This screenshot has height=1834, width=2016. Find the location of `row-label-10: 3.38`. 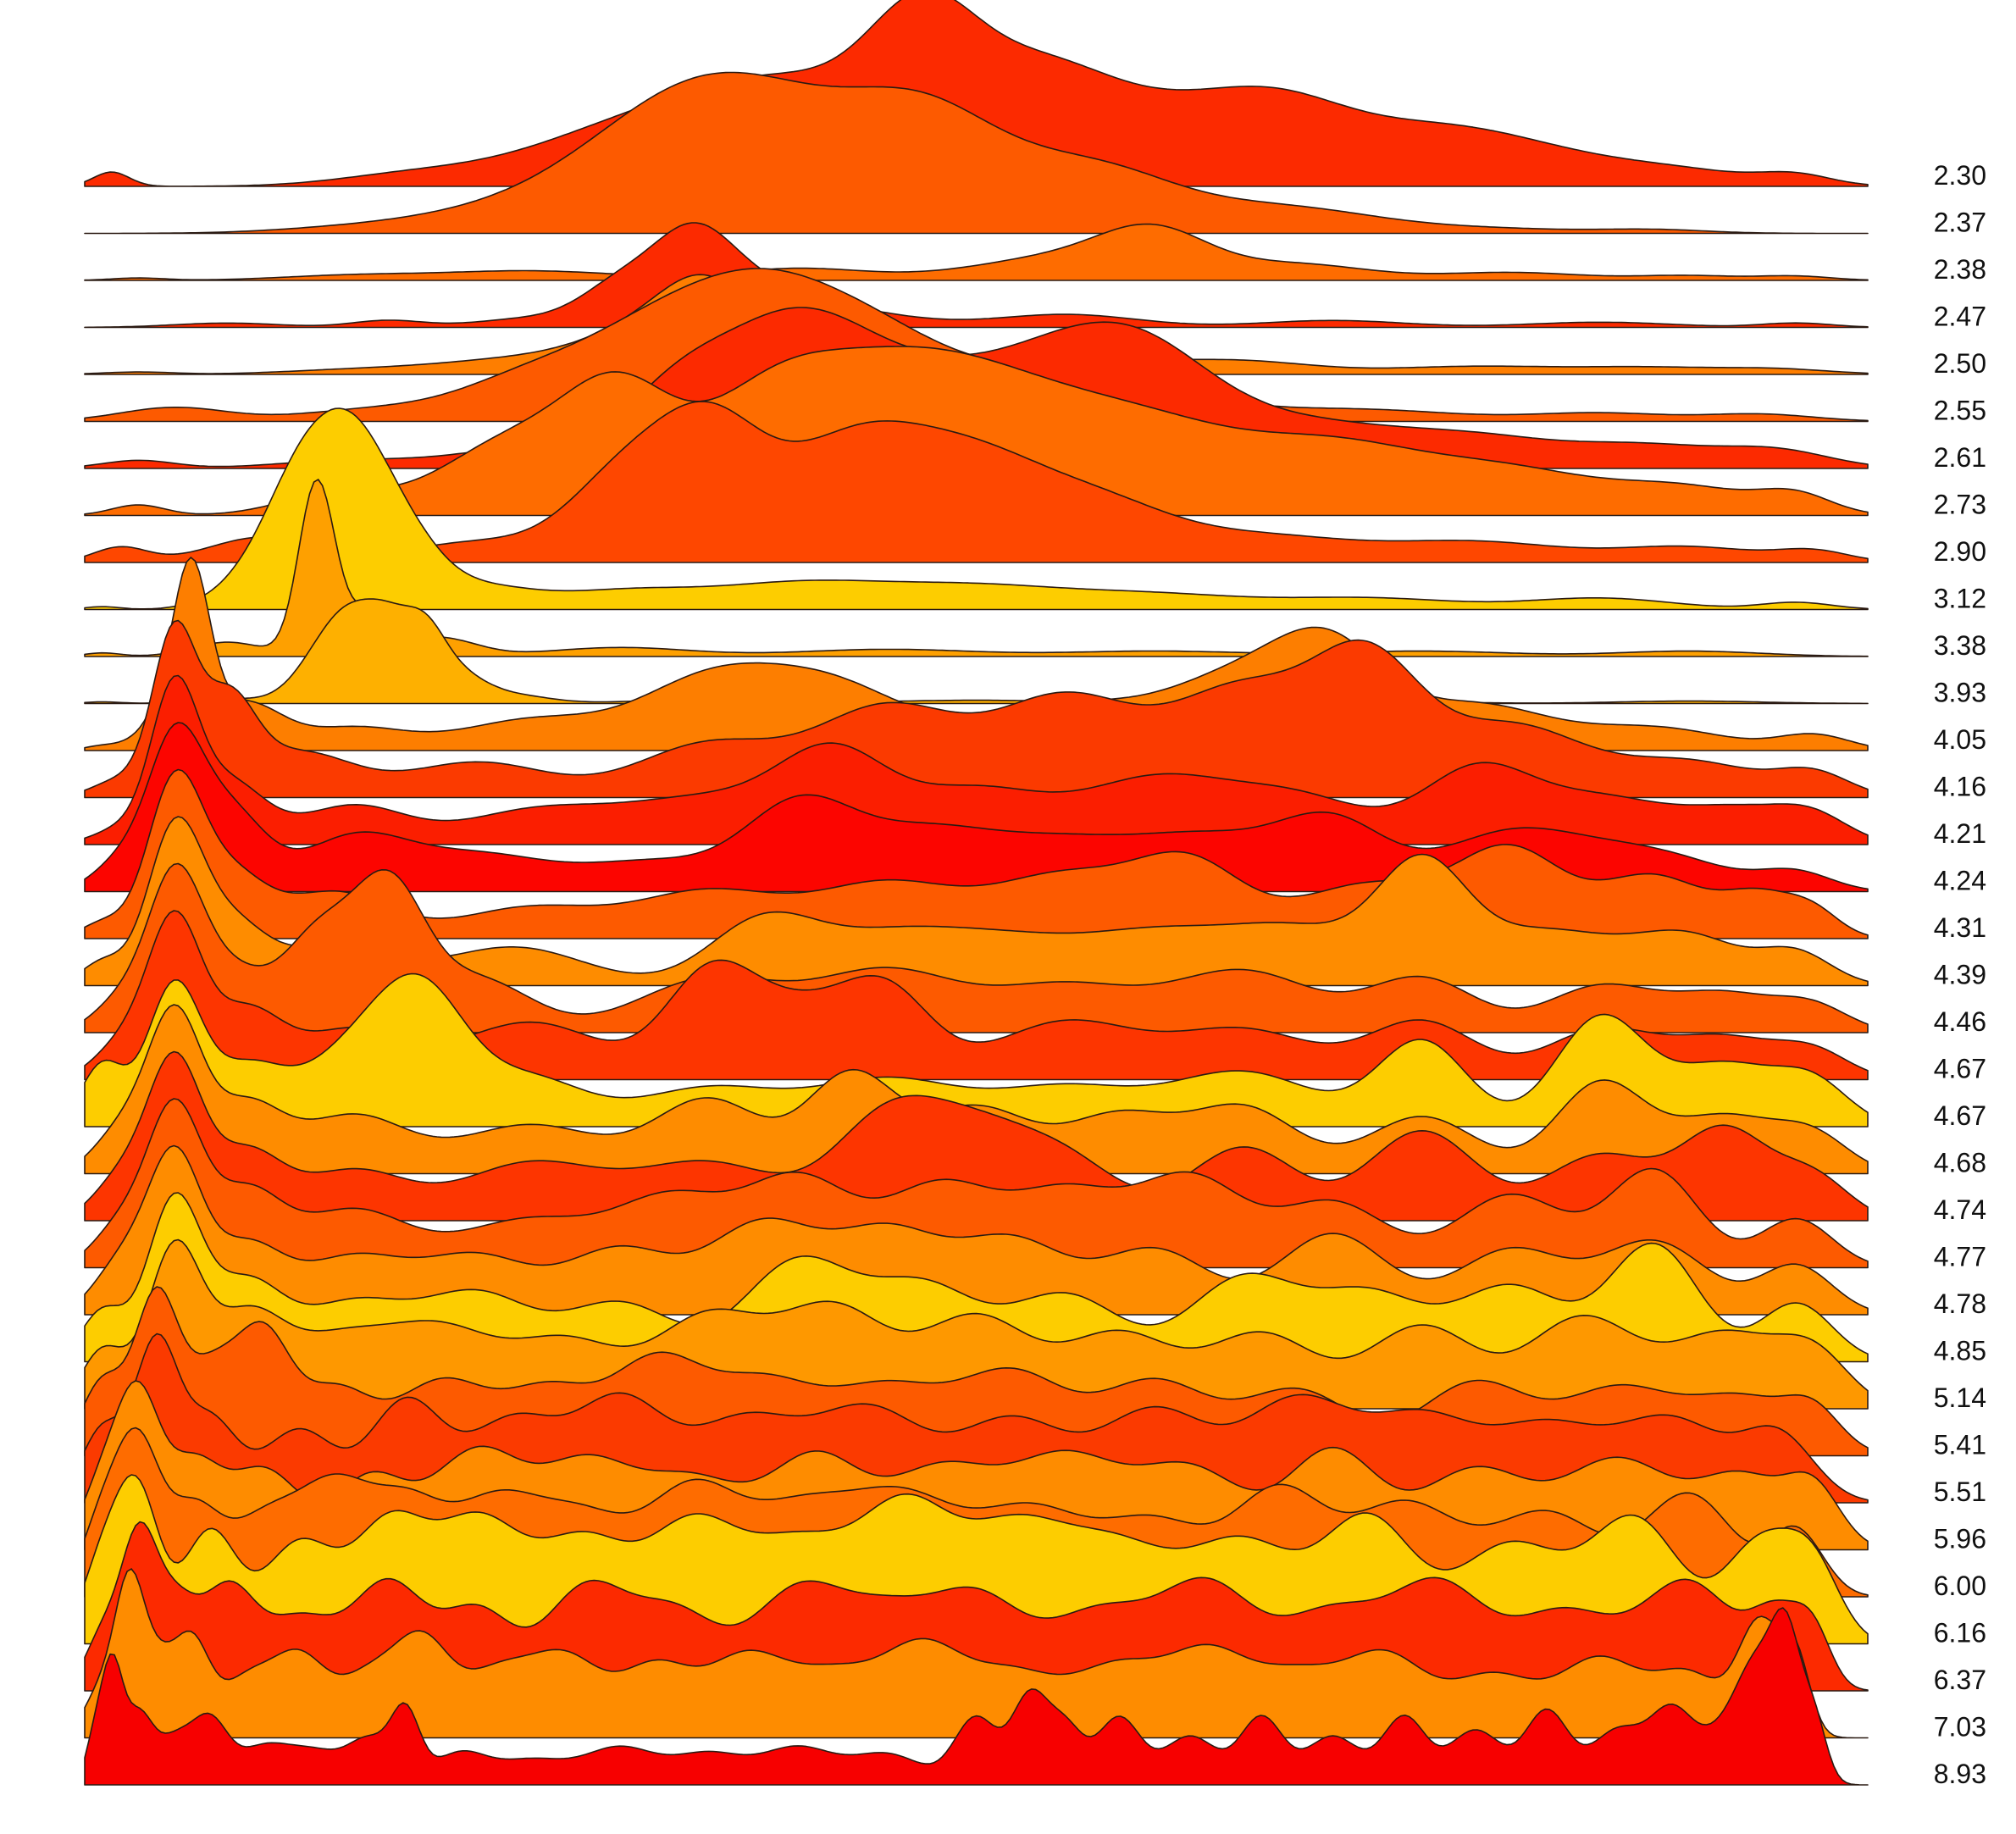

row-label-10: 3.38 is located at coordinates (1960, 645).